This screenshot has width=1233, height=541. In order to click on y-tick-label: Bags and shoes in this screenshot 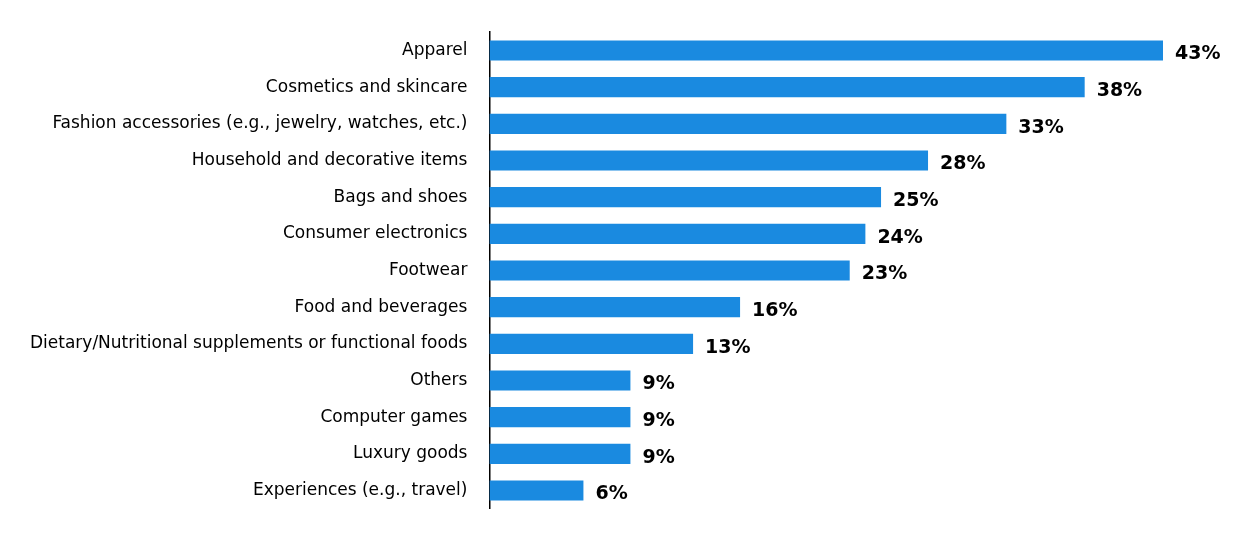, I will do `click(400, 195)`.